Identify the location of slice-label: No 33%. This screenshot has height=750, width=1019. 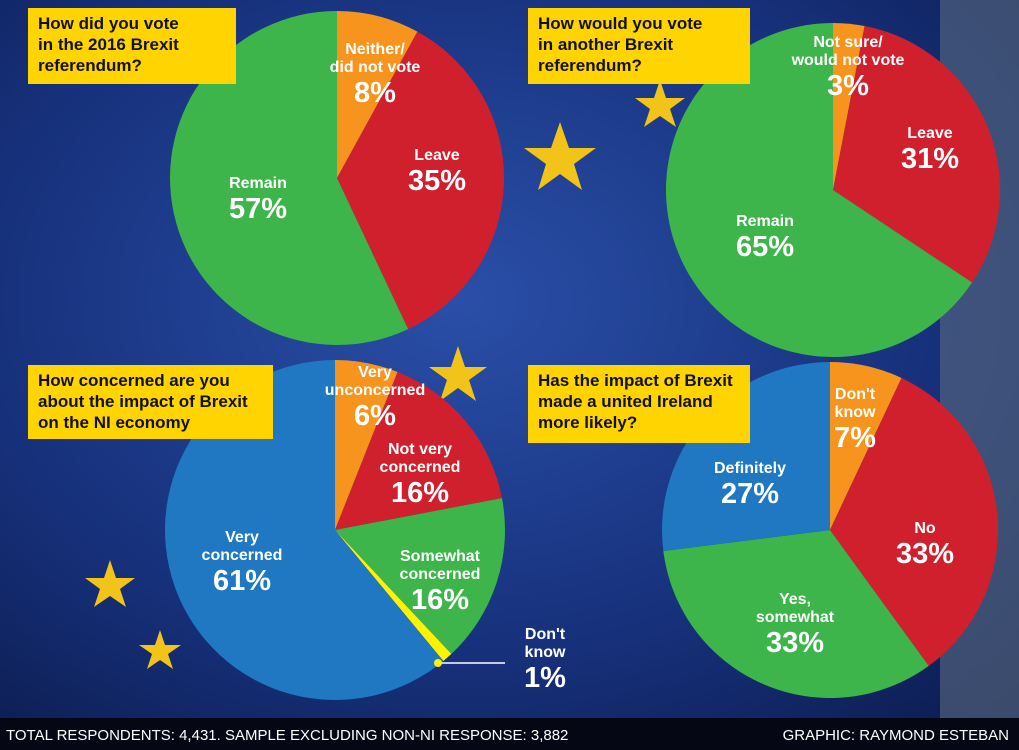
(925, 545).